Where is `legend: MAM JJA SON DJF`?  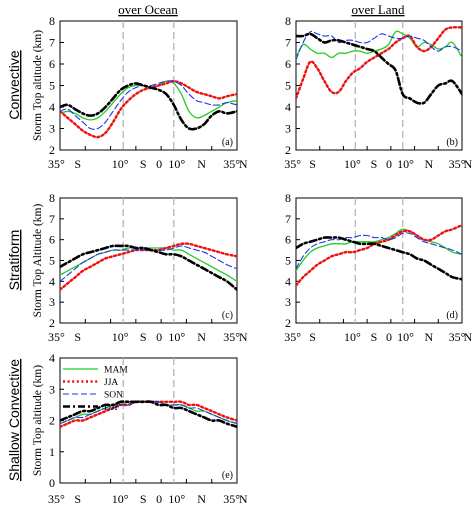
legend: MAM JJA SON DJF is located at coordinates (95, 389).